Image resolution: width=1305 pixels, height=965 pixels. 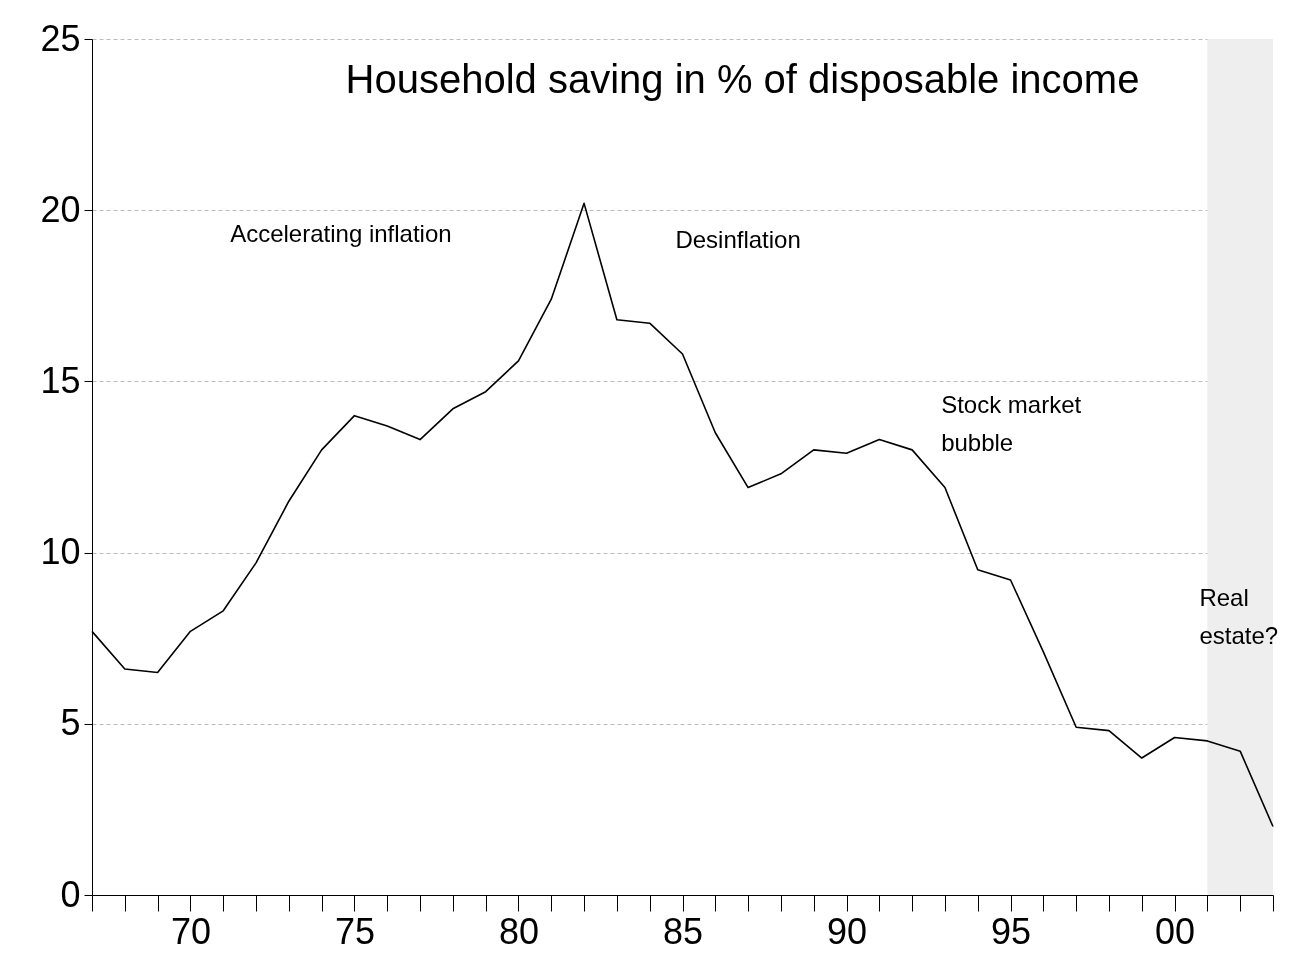 I want to click on chart-title: Household saving in % of disposable income, so click(x=742, y=79).